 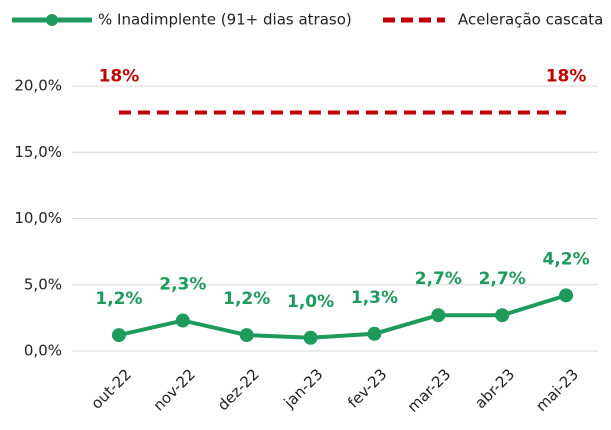 What do you see at coordinates (38, 218) in the screenshot?
I see `y-tick-label: 10,0%` at bounding box center [38, 218].